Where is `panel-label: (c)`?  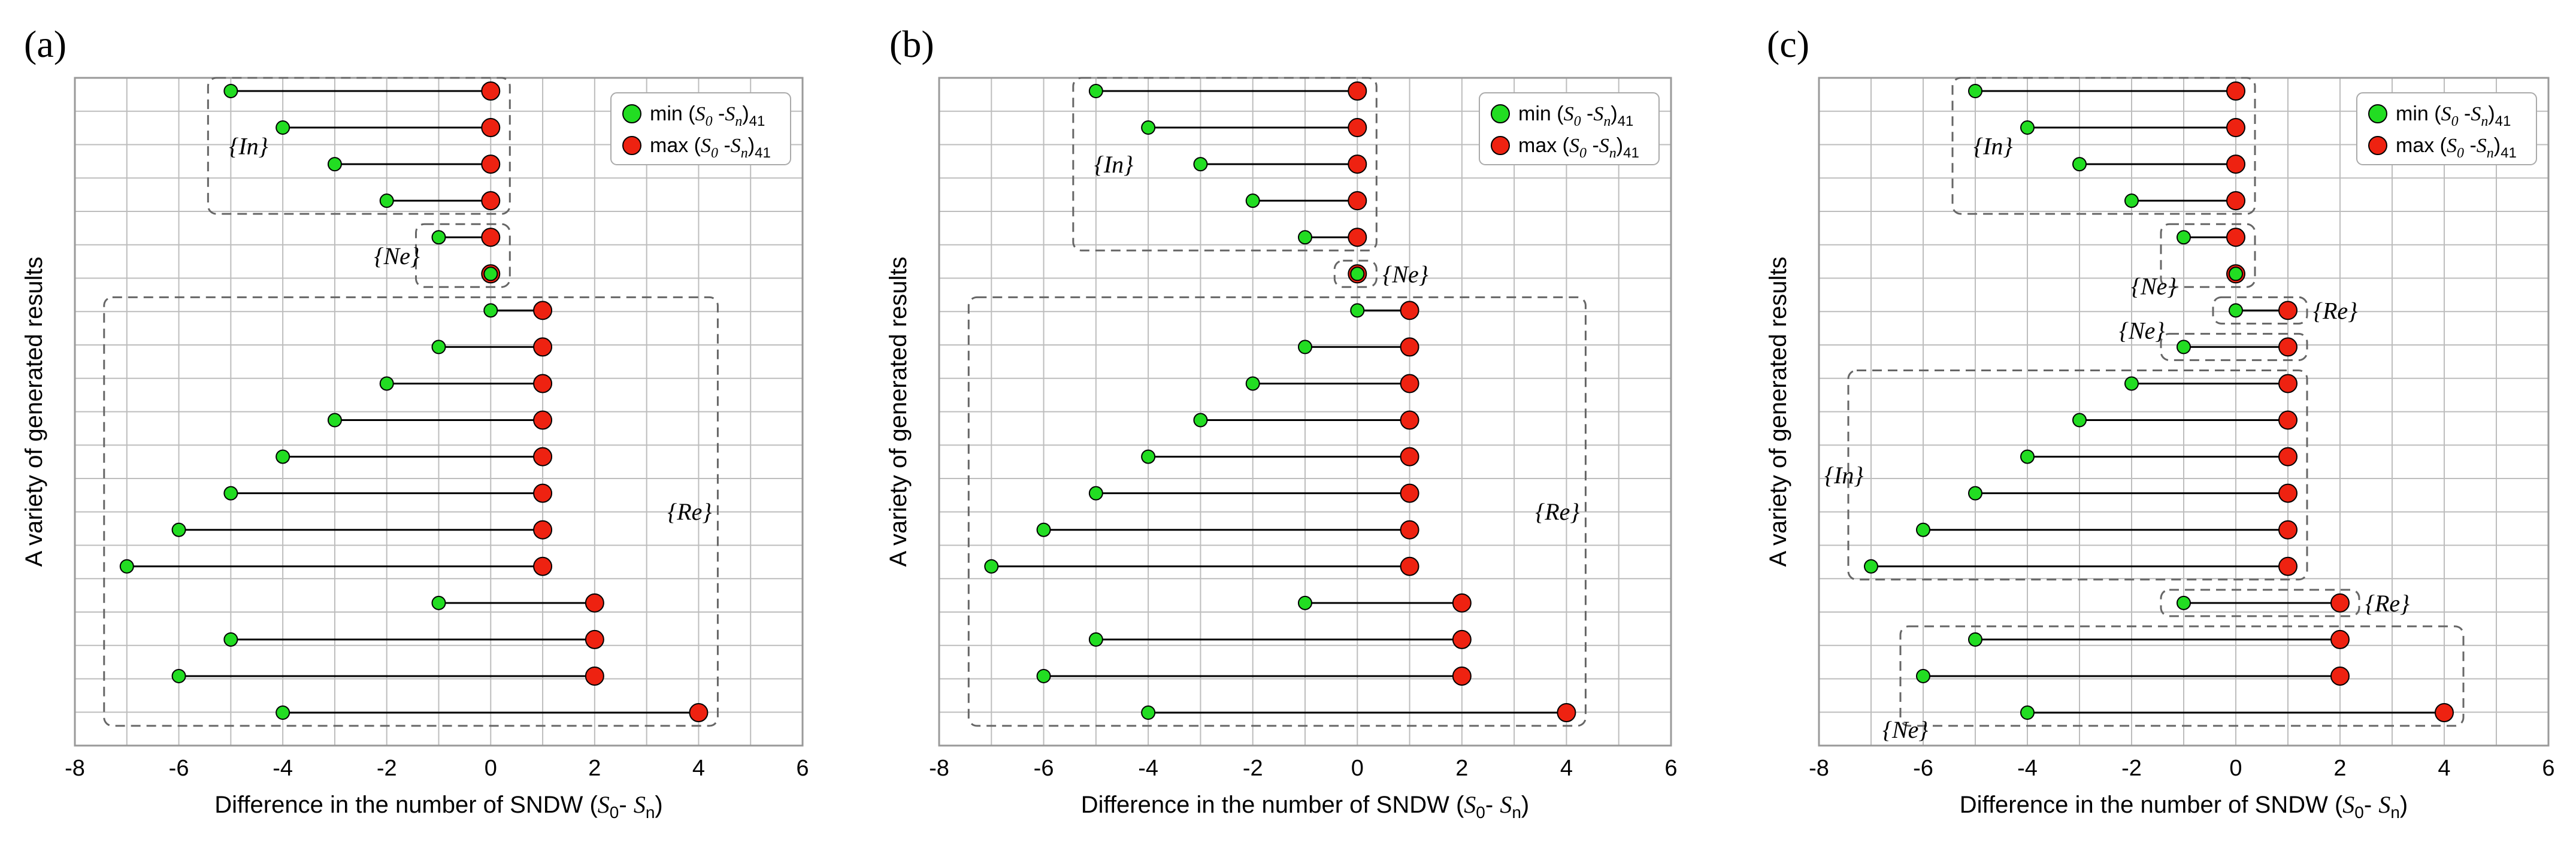 panel-label: (c) is located at coordinates (1788, 44).